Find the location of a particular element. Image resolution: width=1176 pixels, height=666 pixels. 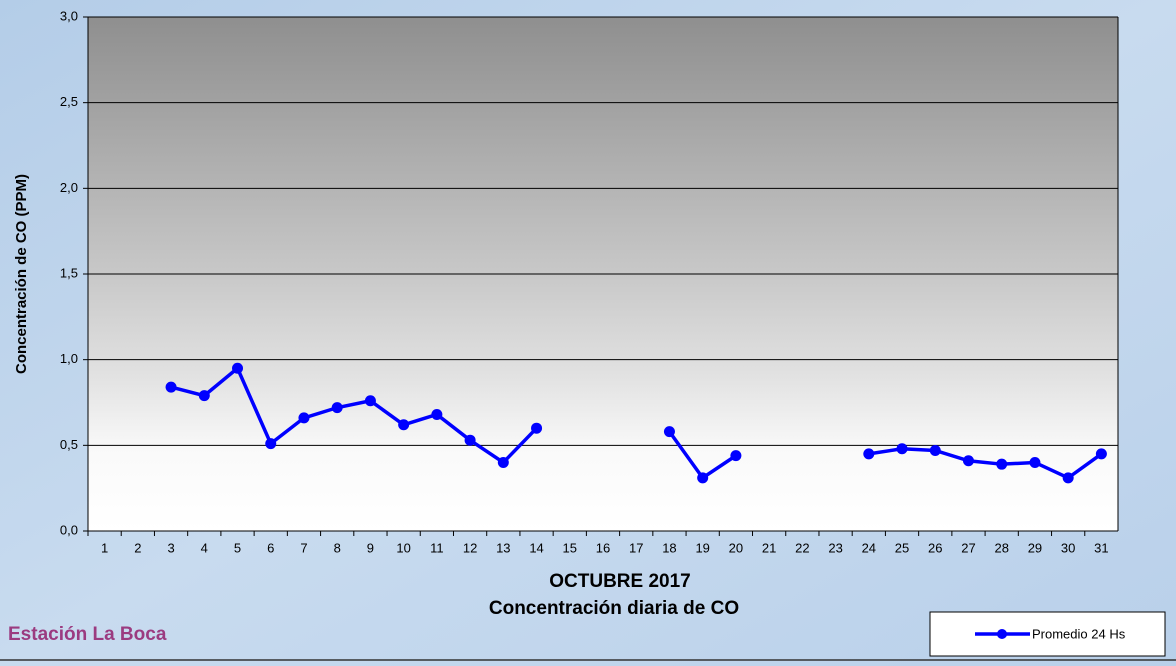

x-tick-label: 29 is located at coordinates (1035, 547).